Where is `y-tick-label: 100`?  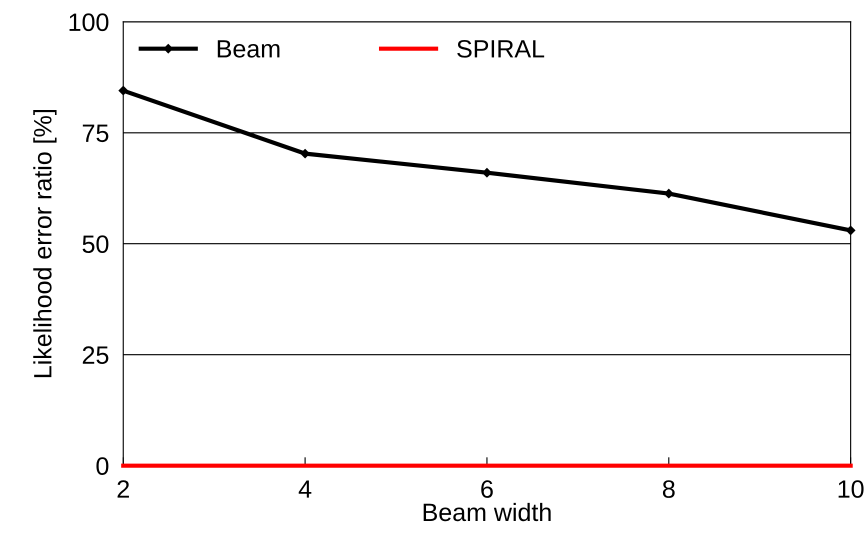
y-tick-label: 100 is located at coordinates (89, 22).